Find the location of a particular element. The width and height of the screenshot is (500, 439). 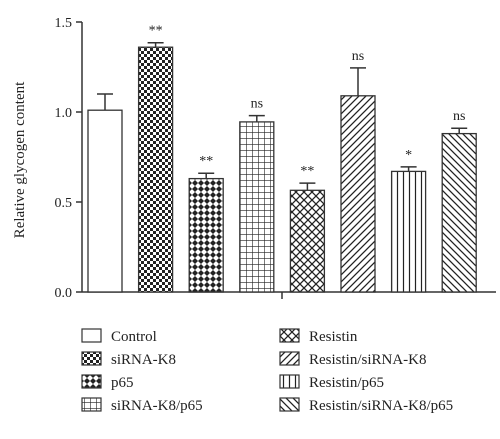

legend-label-5: Resistin/siRNA-K8 is located at coordinates (368, 360).